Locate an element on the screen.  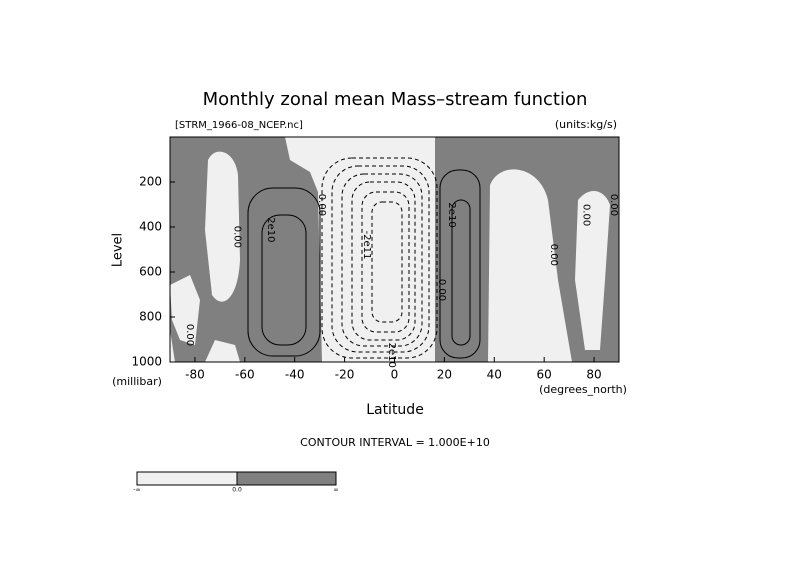
subtitle-right: (units:kg/s) is located at coordinates (586, 124).